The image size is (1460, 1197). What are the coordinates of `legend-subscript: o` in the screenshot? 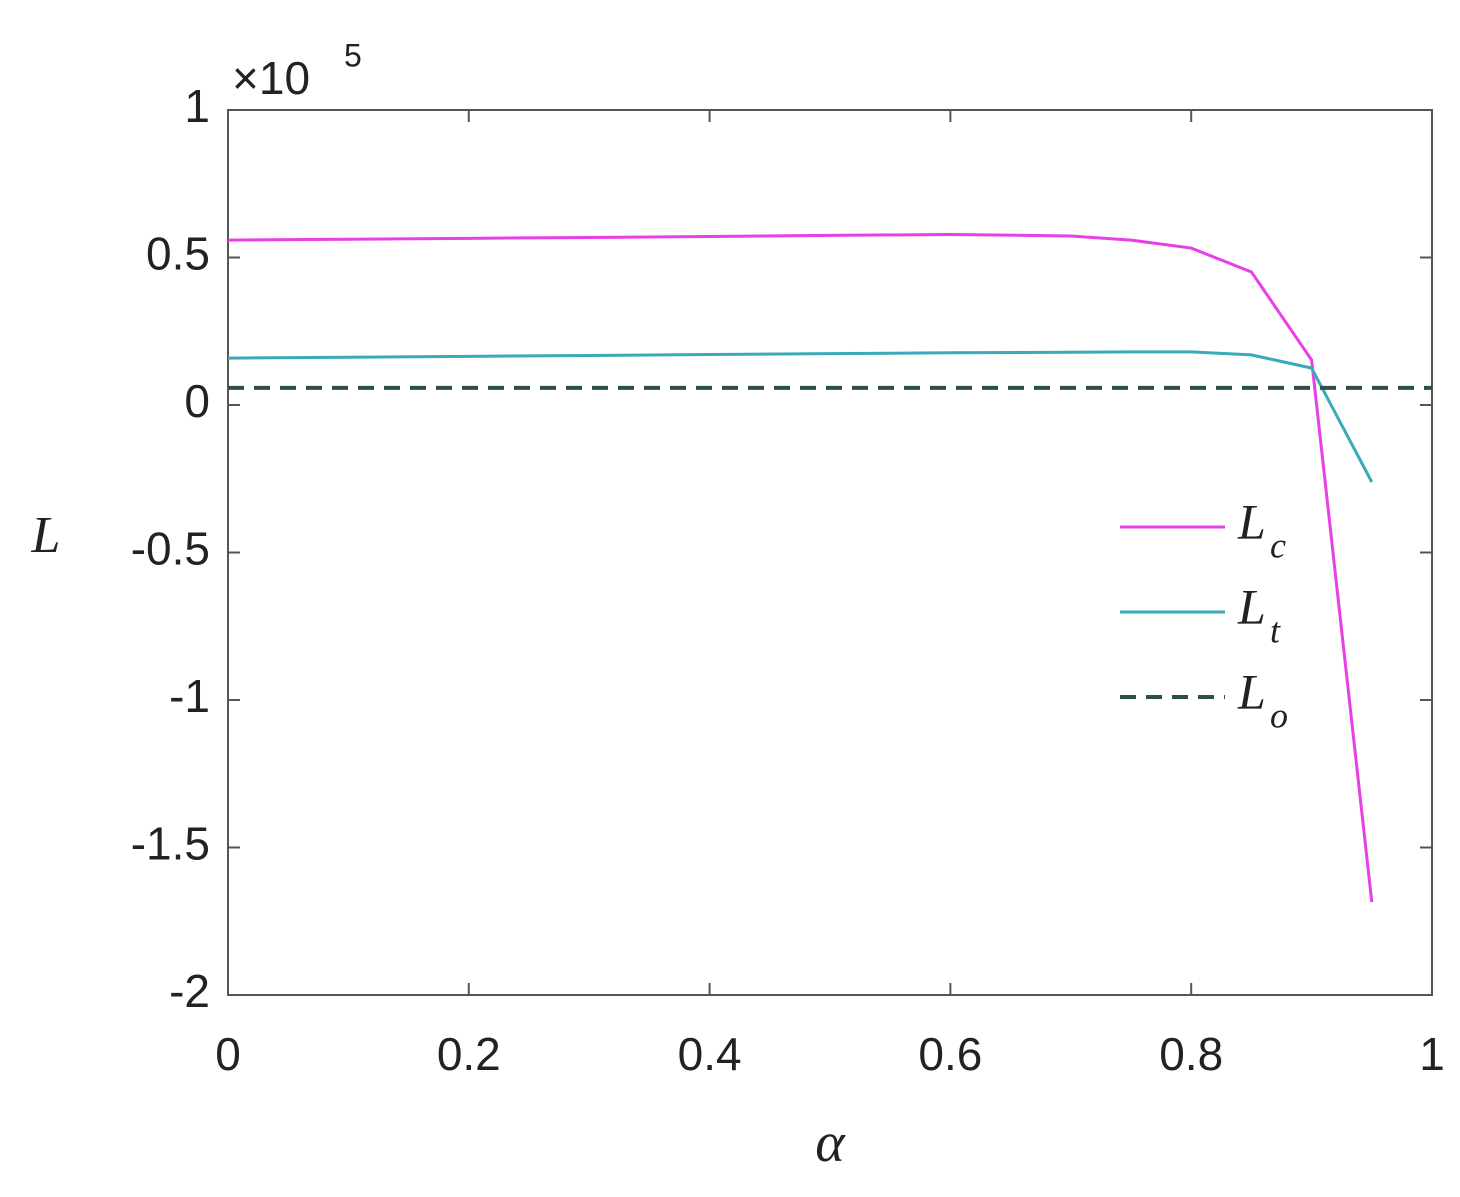 It's located at (1279, 715).